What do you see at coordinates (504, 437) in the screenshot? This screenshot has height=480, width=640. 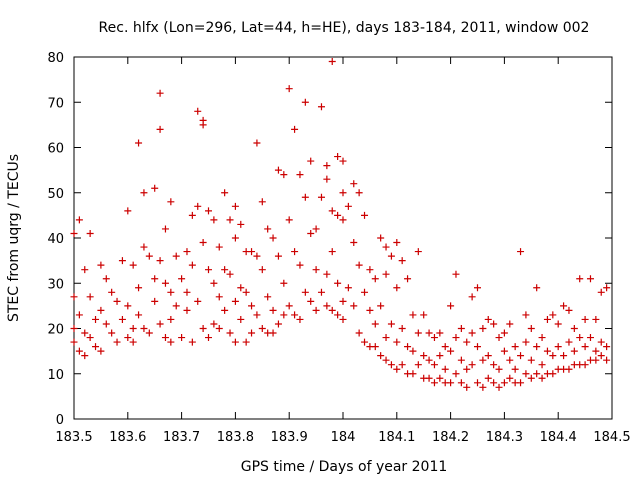 I see `x-tick-label: 184.3` at bounding box center [504, 437].